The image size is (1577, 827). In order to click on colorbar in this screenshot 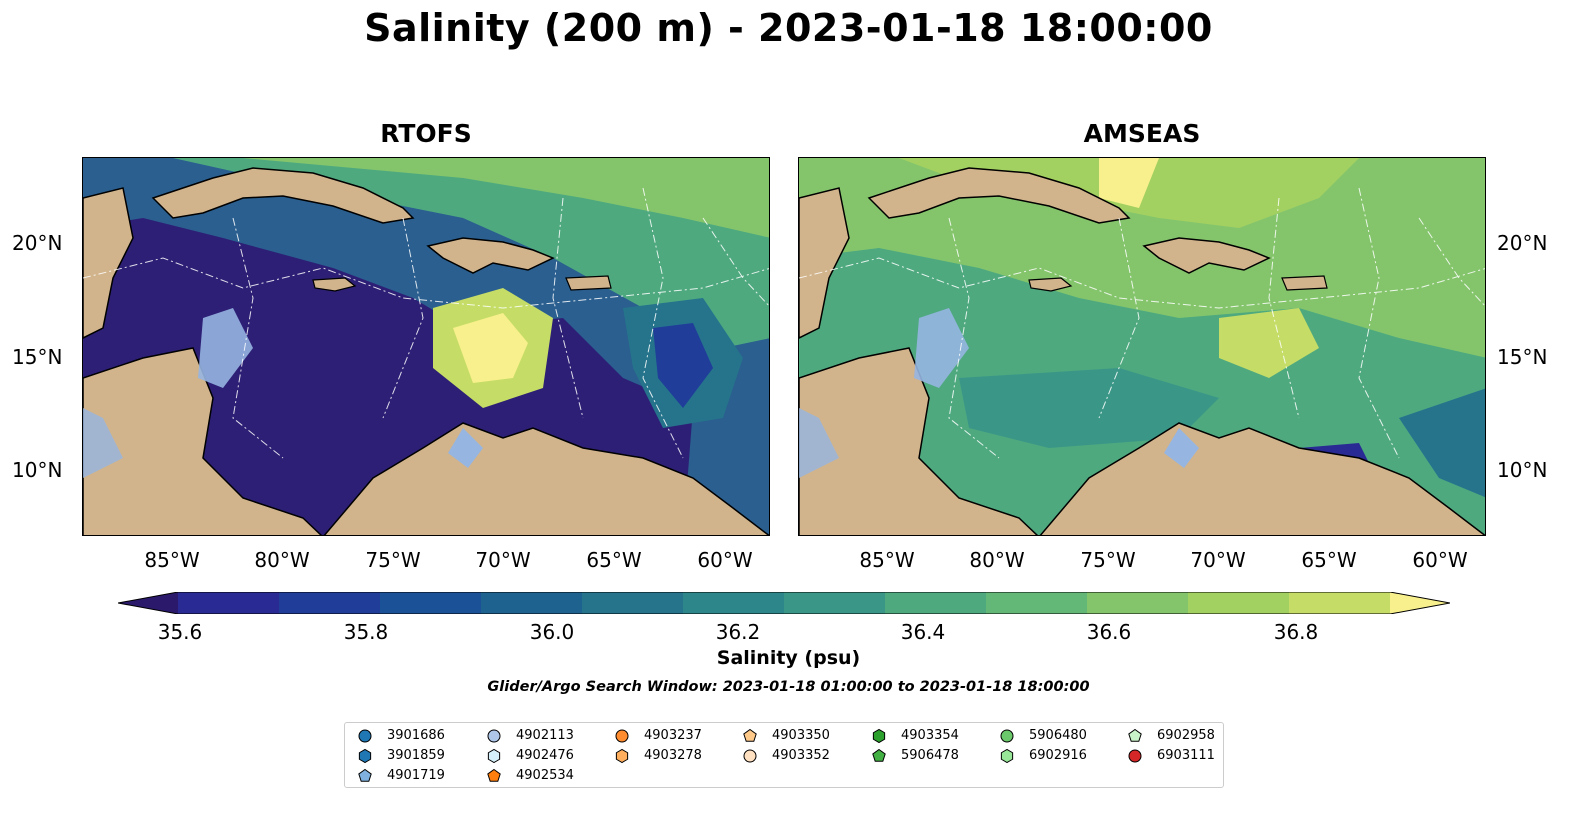, I will do `click(784, 603)`.